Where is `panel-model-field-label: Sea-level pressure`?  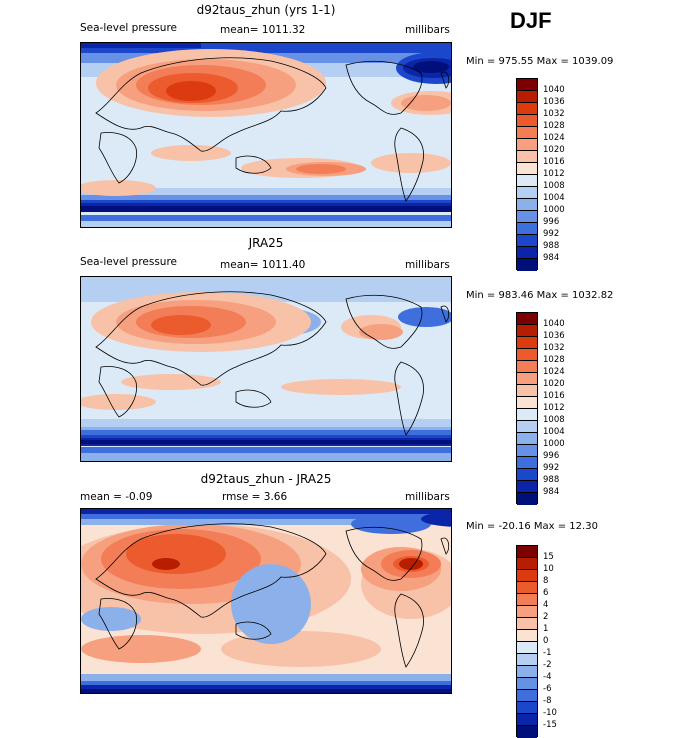
panel-model-field-label: Sea-level pressure is located at coordinates (129, 28).